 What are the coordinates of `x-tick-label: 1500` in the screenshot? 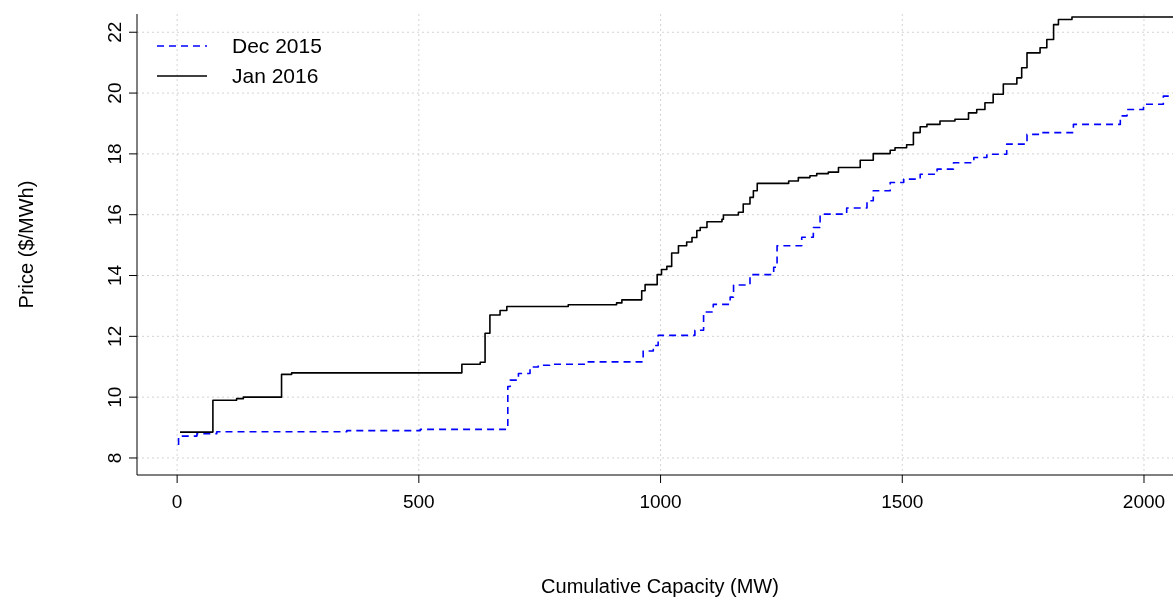 It's located at (902, 501).